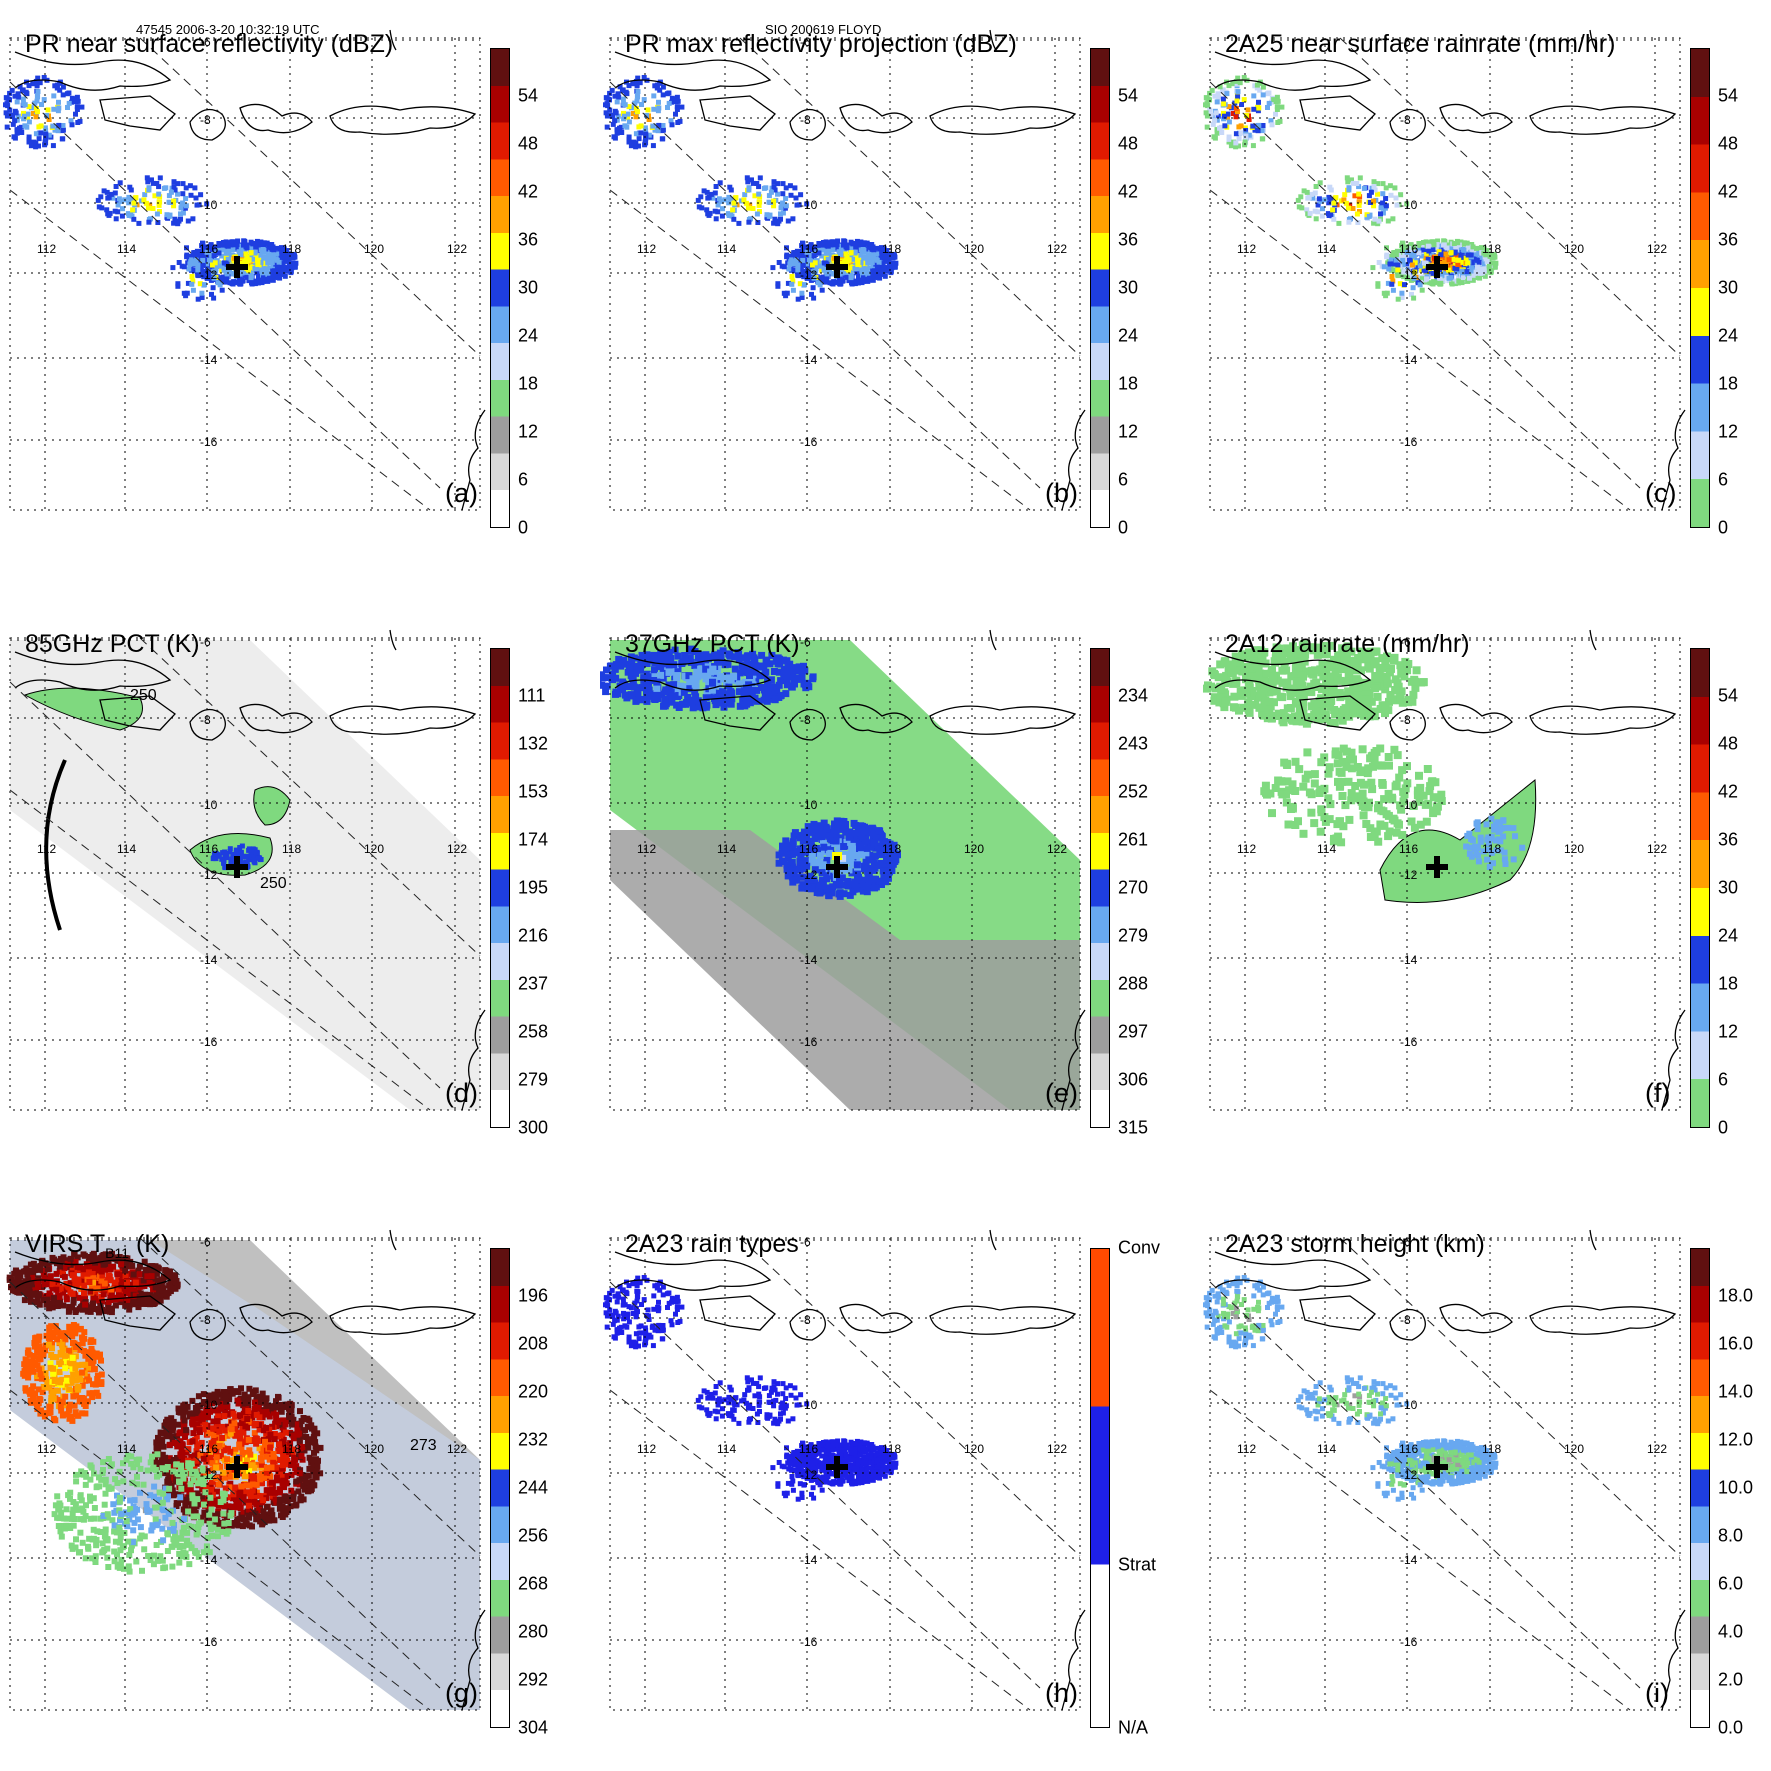 The height and width of the screenshot is (1771, 1771). What do you see at coordinates (1133, 743) in the screenshot?
I see `colorbar-tick-label: 243` at bounding box center [1133, 743].